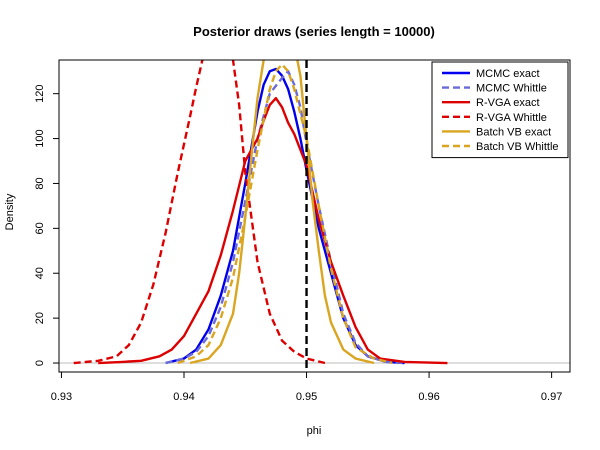 This screenshot has height=450, width=600. Describe the element at coordinates (314, 431) in the screenshot. I see `x-axis-label: phi` at that location.